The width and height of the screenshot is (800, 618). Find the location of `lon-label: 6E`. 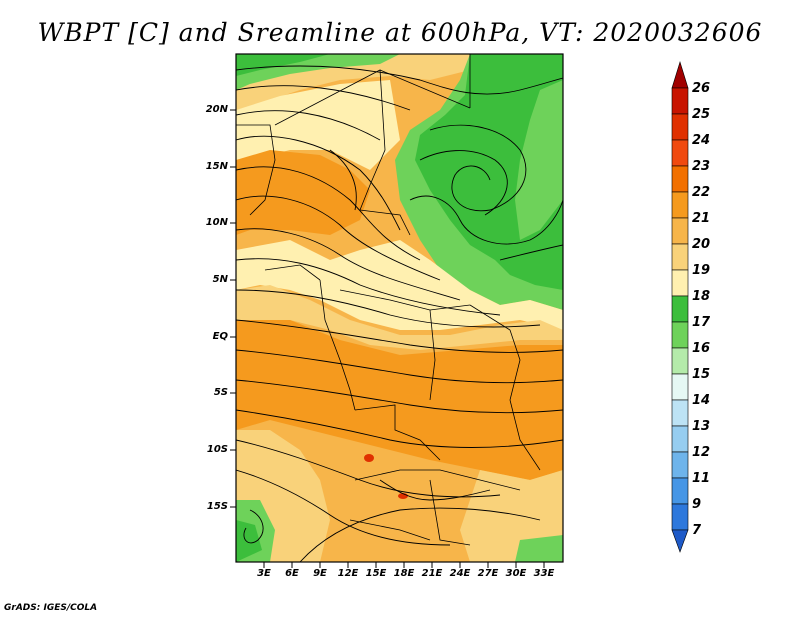

lon-label: 6E is located at coordinates (292, 573).